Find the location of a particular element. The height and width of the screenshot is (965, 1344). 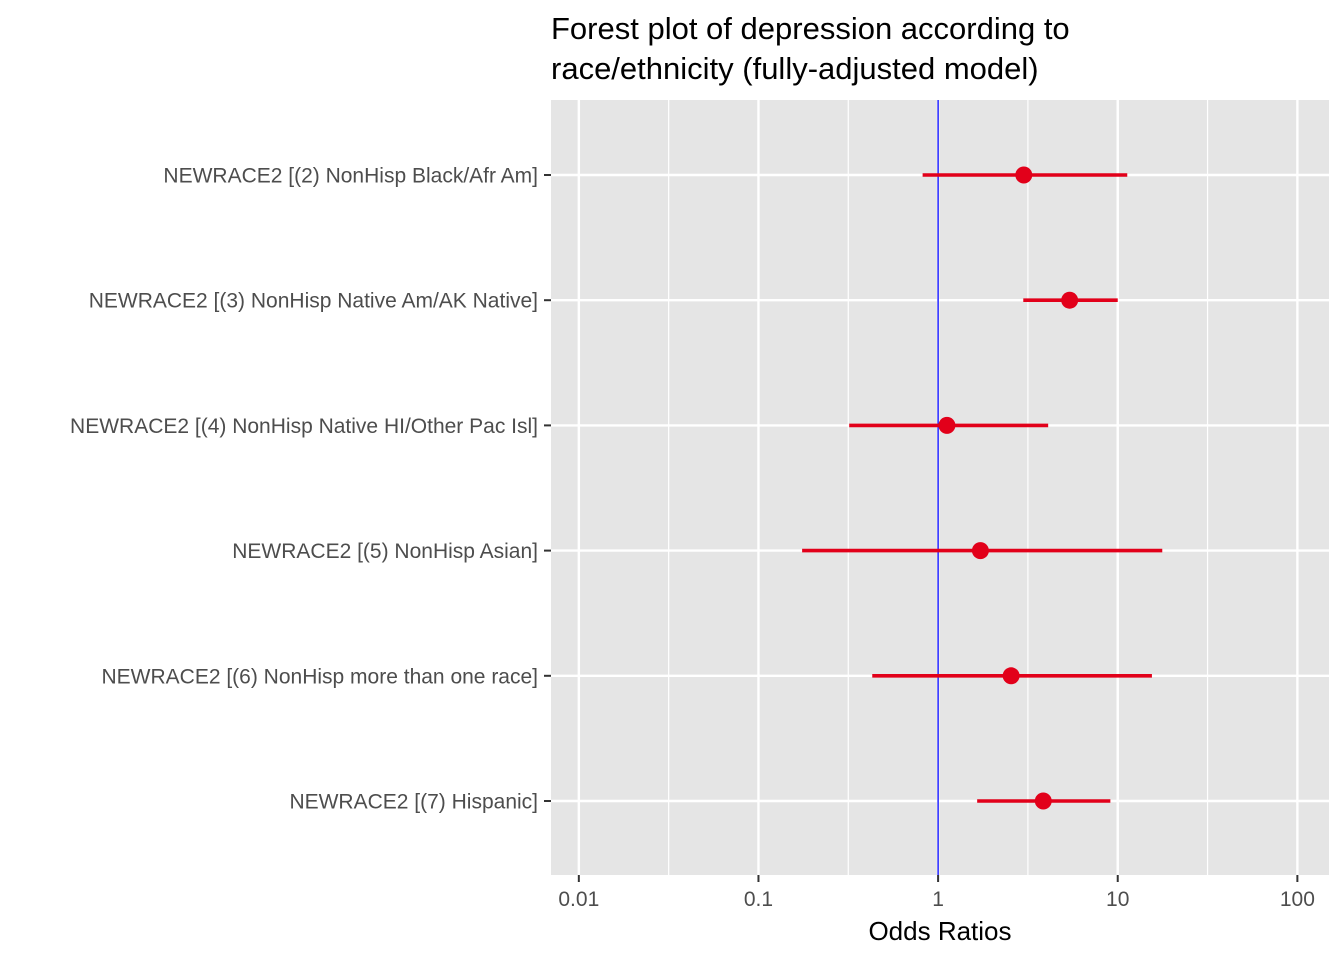

y-tick-label: NEWRACE2 [(5) NonHisp Asian] is located at coordinates (385, 551).